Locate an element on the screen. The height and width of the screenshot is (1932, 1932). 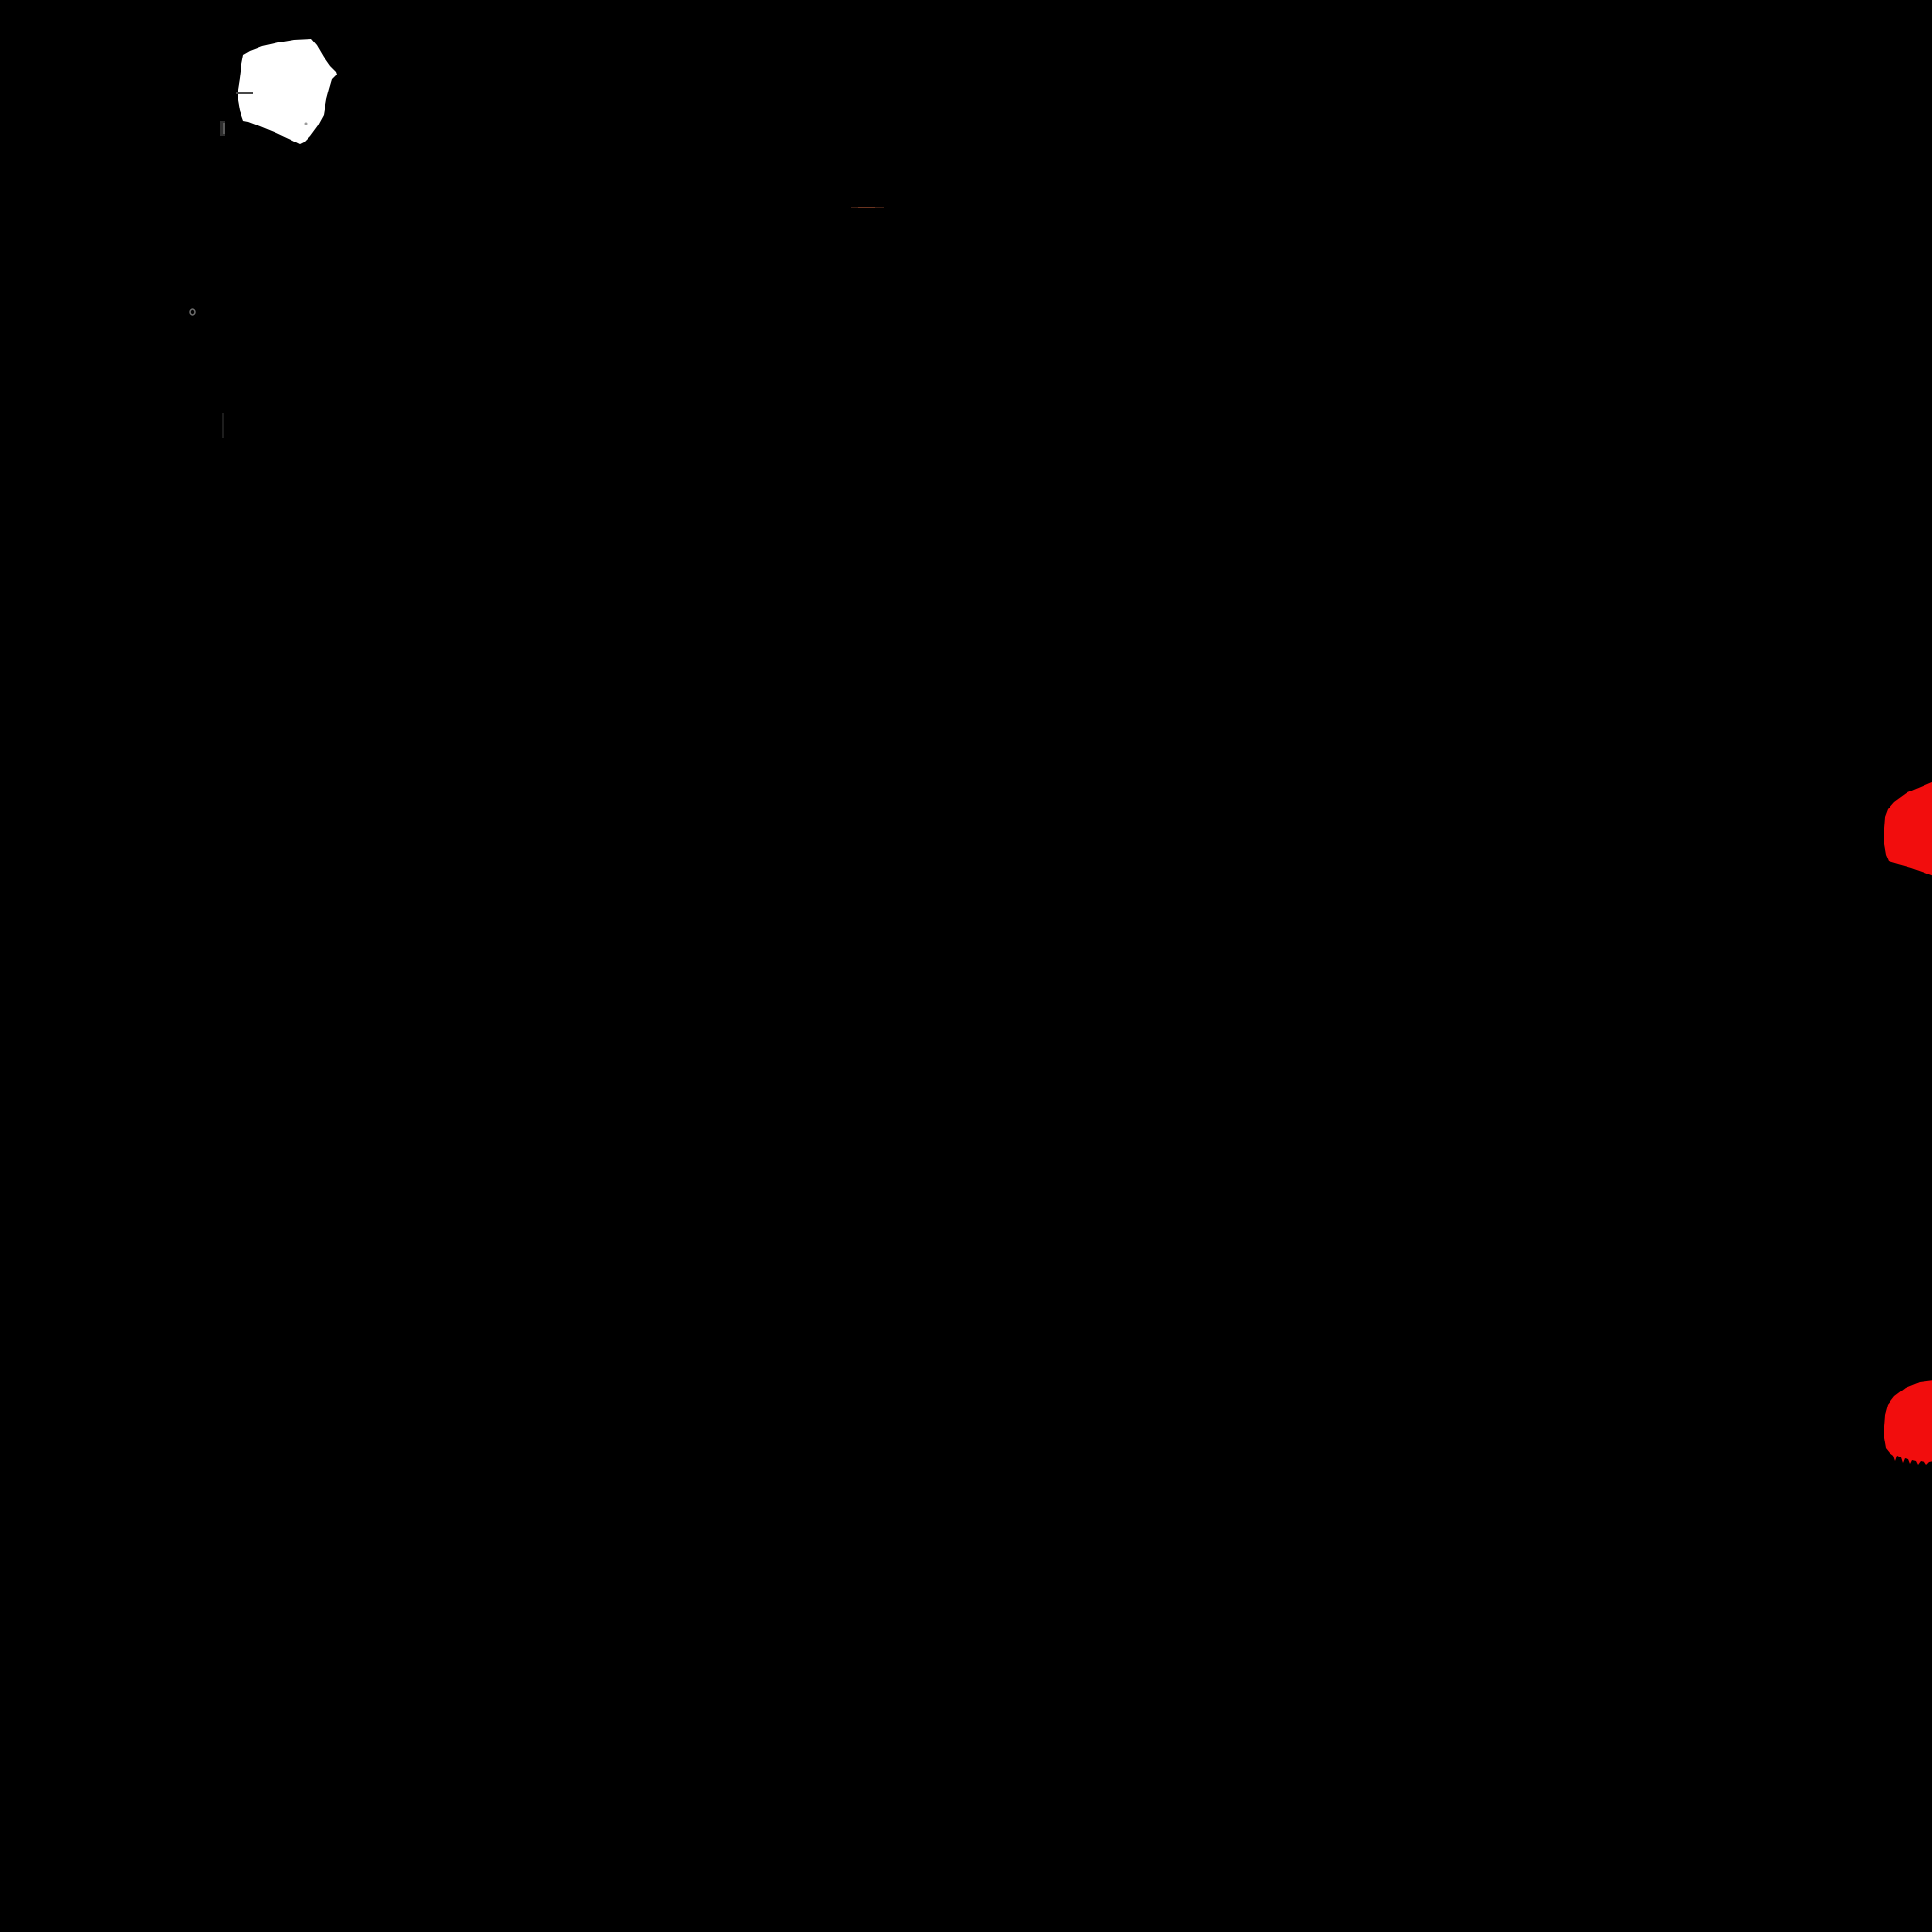
vertical-bar-mark is located at coordinates (223, 129).